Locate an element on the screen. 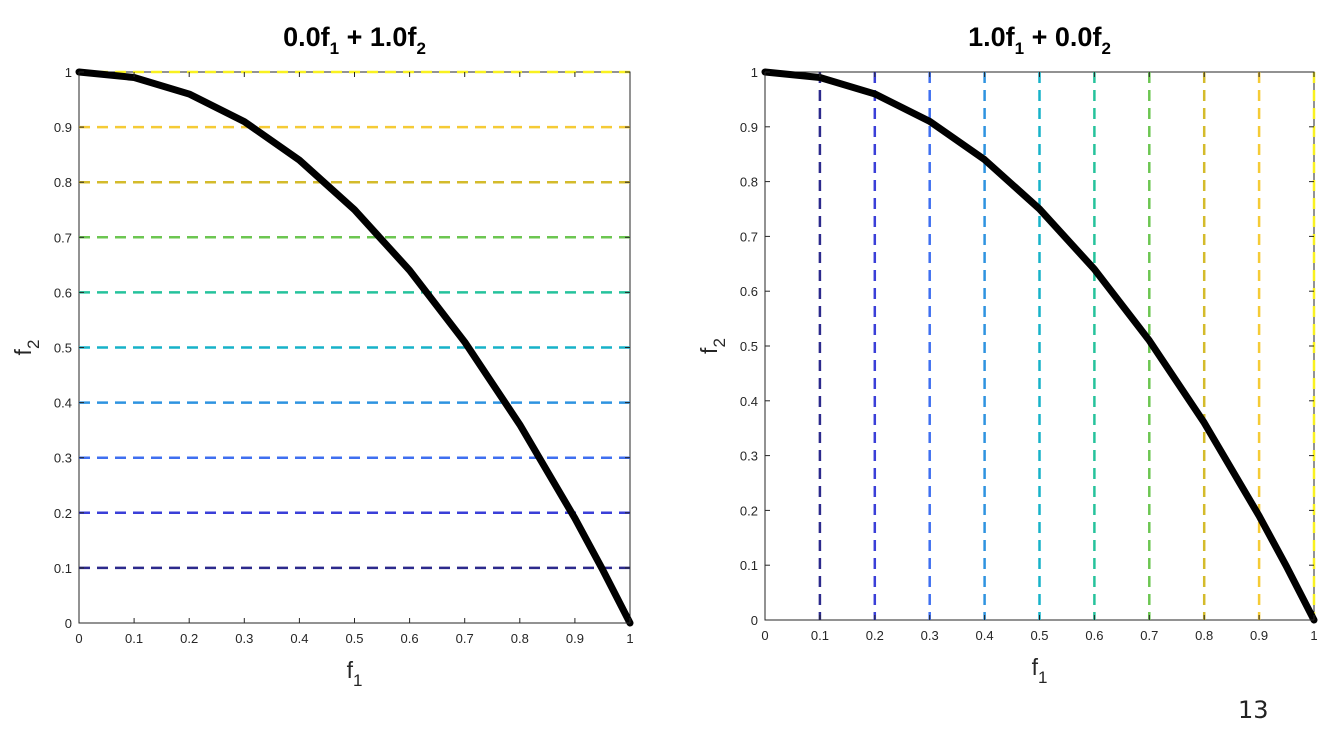 This screenshot has width=1341, height=738. page-number: 13 is located at coordinates (1253, 710).